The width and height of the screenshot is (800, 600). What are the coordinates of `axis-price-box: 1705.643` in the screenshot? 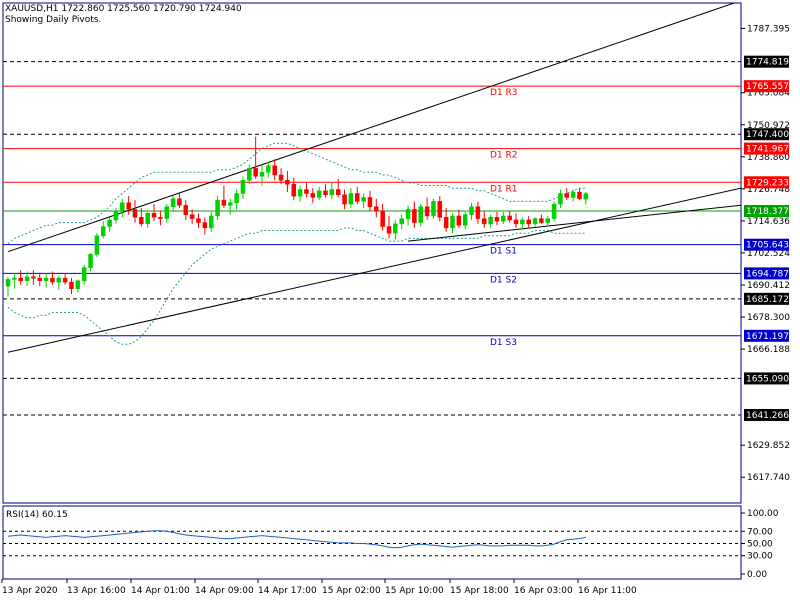 It's located at (766, 244).